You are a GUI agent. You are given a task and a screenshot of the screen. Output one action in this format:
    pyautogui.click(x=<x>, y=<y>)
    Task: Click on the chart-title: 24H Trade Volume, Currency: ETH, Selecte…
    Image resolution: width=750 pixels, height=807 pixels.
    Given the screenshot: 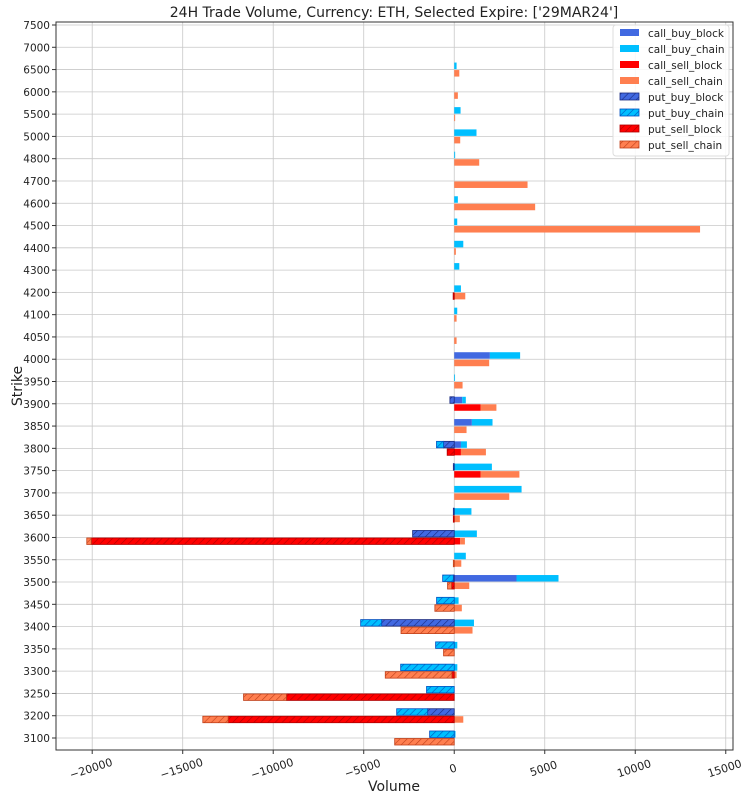 What is the action you would take?
    pyautogui.click(x=394, y=13)
    